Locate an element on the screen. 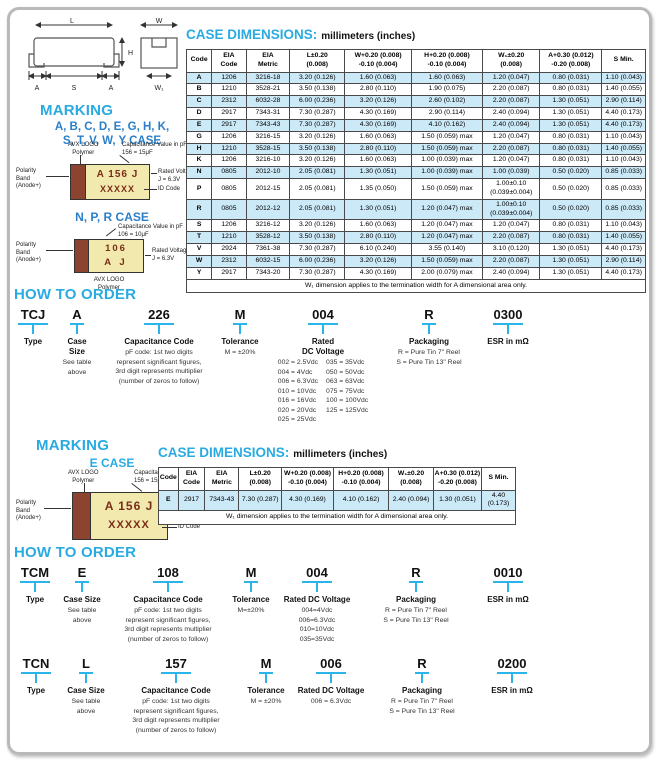 Image resolution: width=660 pixels, height=771 pixels. order-code: TCN is located at coordinates (36, 663).